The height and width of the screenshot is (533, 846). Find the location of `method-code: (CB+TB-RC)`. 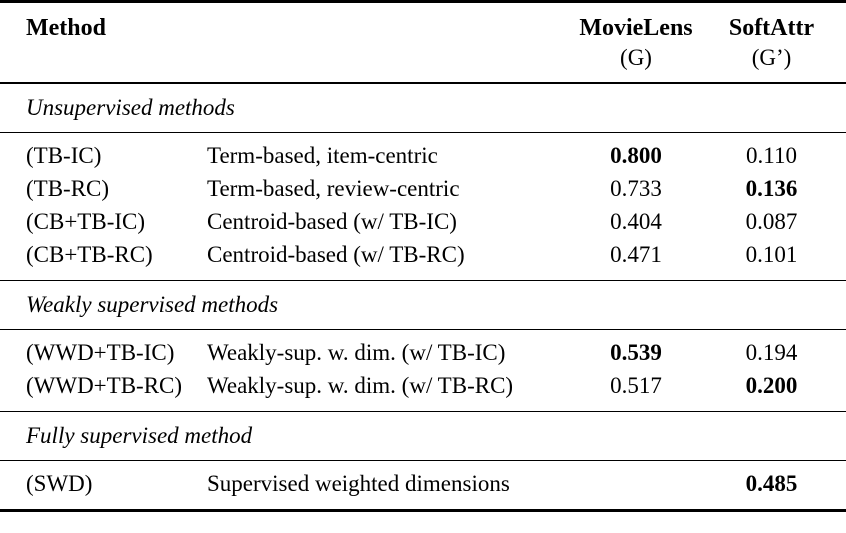

method-code: (CB+TB-RC) is located at coordinates (89, 254).